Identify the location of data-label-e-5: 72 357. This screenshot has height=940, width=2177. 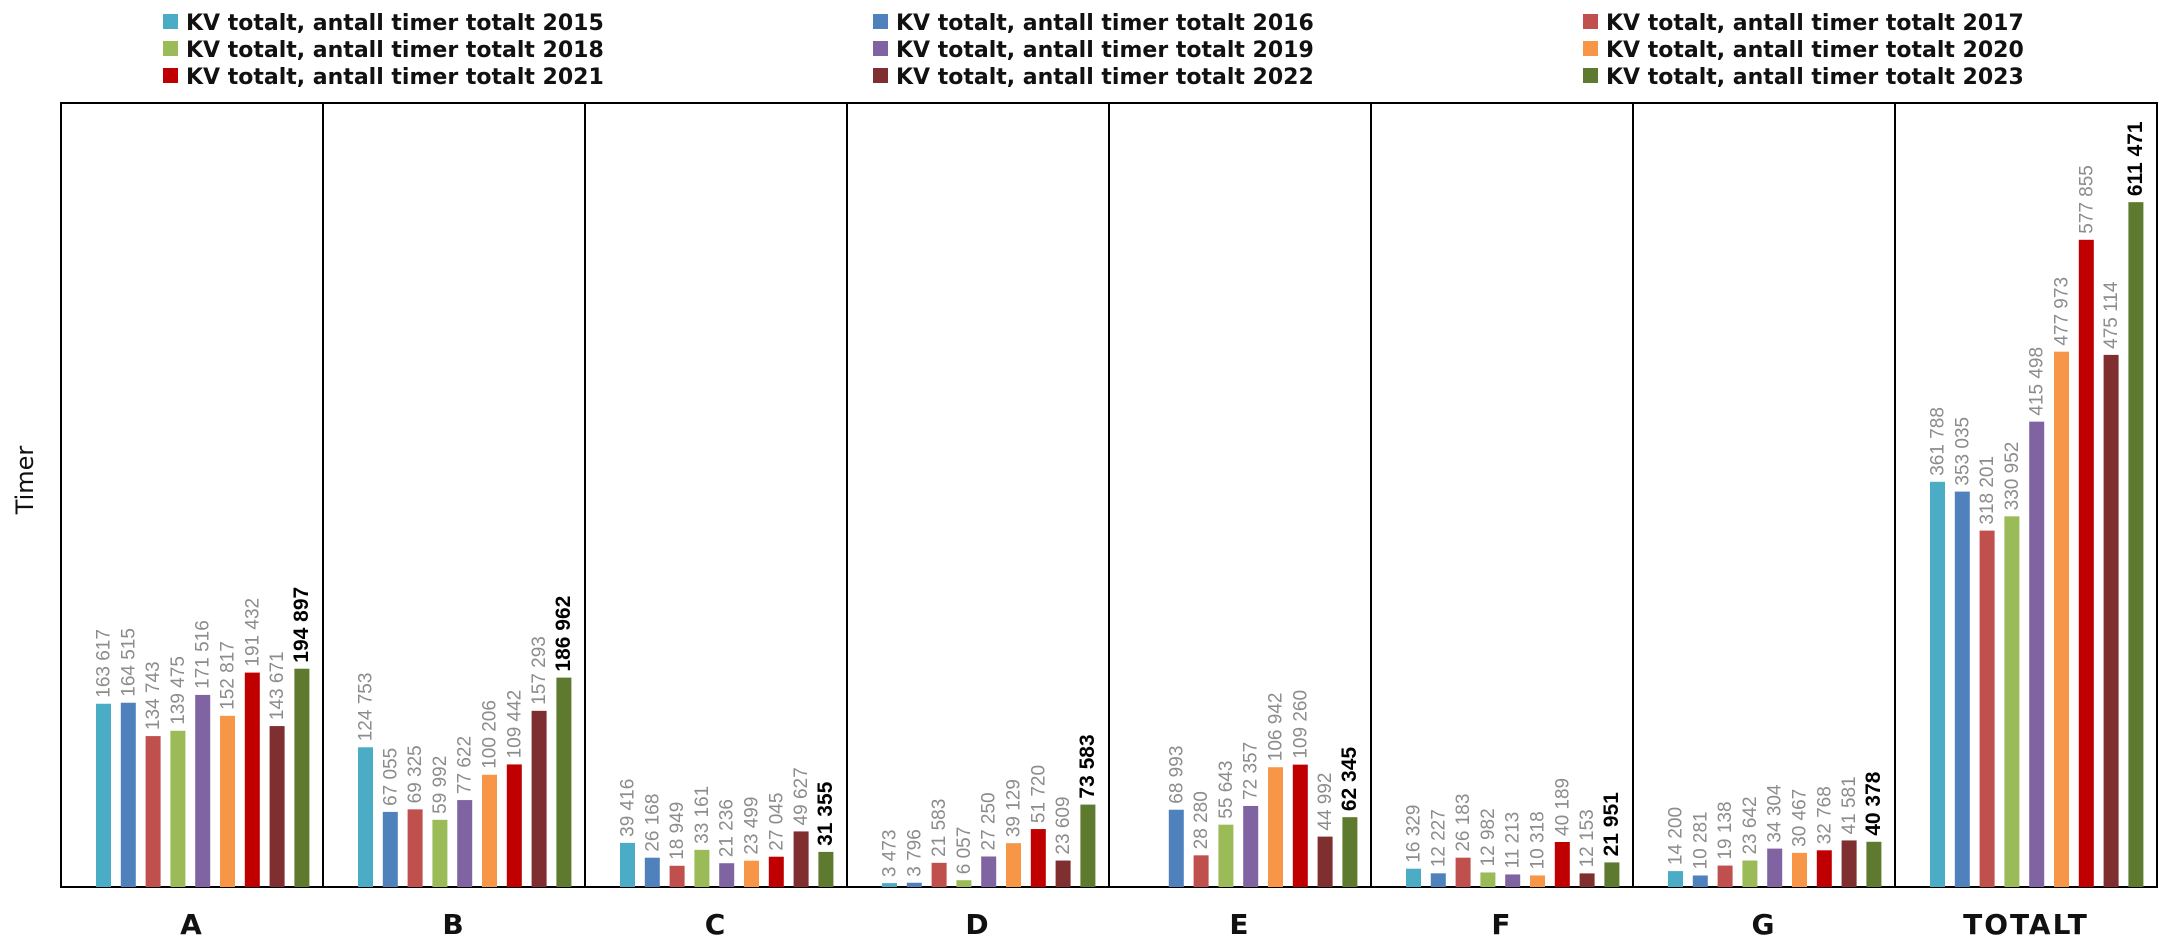
(1251, 771).